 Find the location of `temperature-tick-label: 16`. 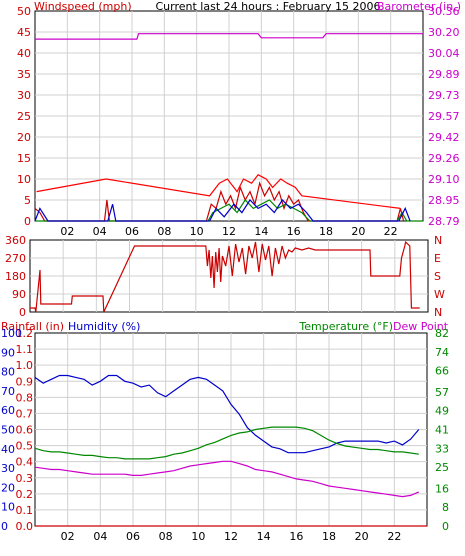

temperature-tick-label: 16 is located at coordinates (442, 488).